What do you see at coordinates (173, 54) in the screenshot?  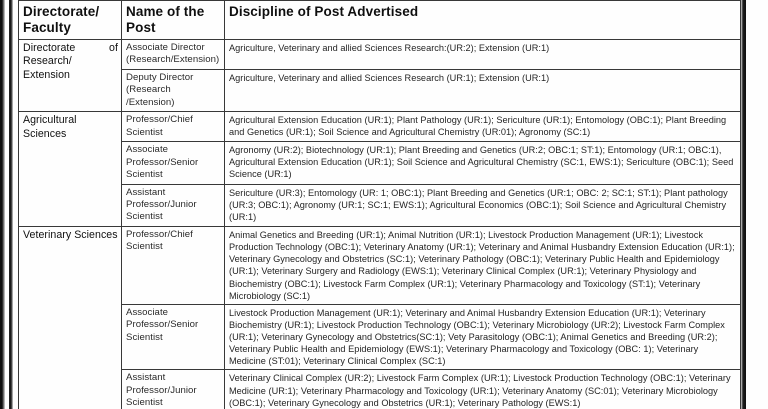 I see `post-cell: Associate Director (Research/Extension)` at bounding box center [173, 54].